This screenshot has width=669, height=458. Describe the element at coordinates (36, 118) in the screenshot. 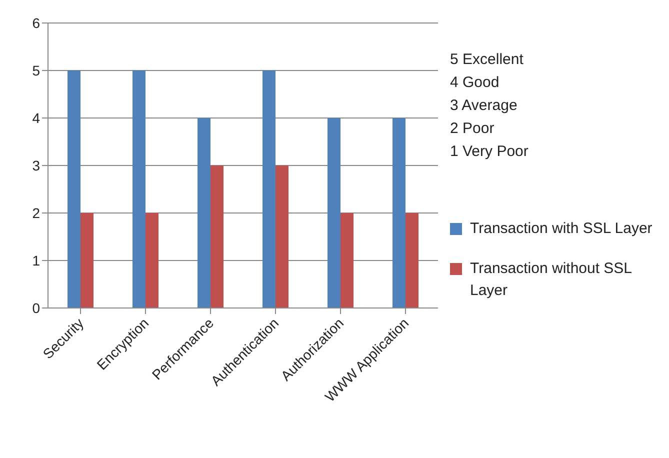

I see `y-tick-label: 4` at that location.